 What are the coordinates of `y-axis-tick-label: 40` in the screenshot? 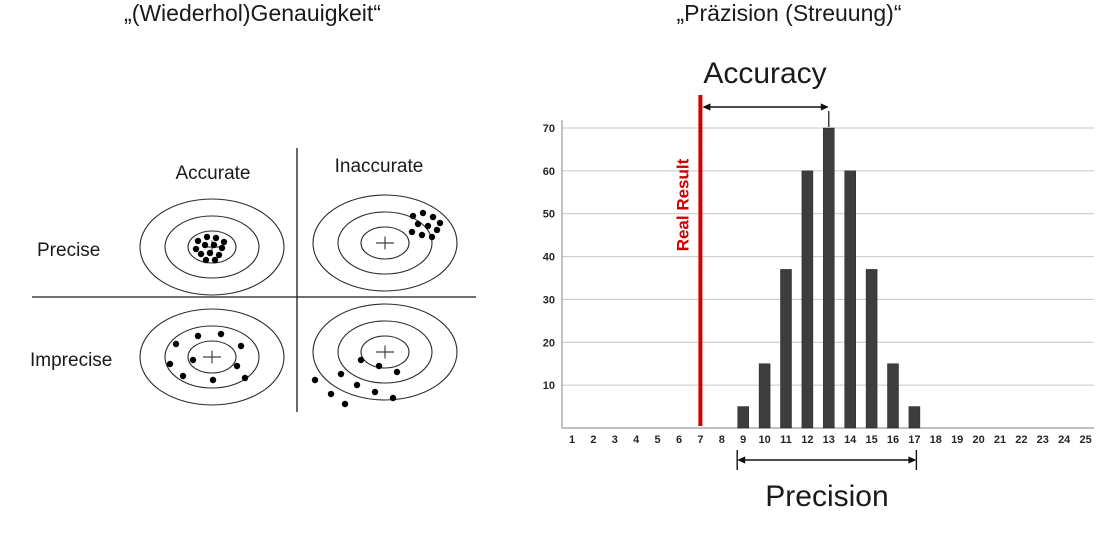 It's located at (549, 258).